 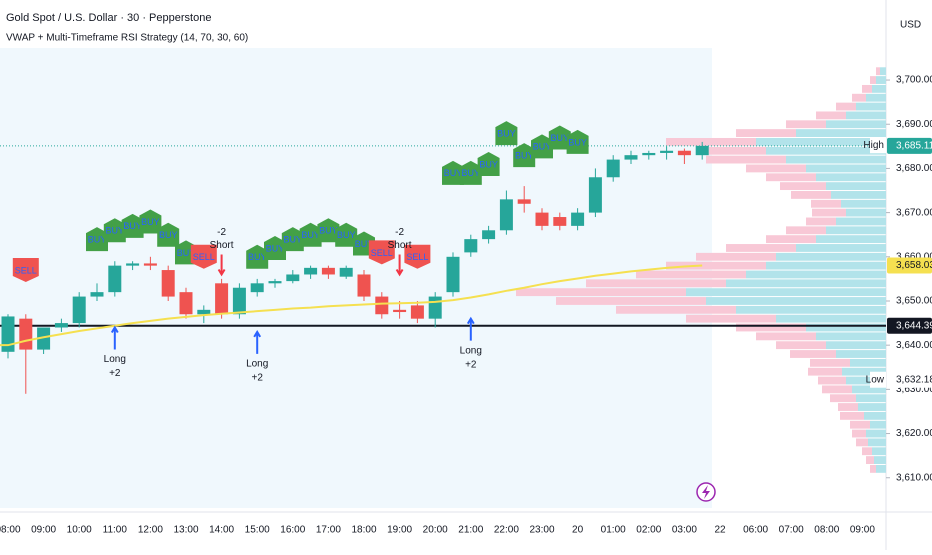 I want to click on x-tick-label: 17:00, so click(x=328, y=530).